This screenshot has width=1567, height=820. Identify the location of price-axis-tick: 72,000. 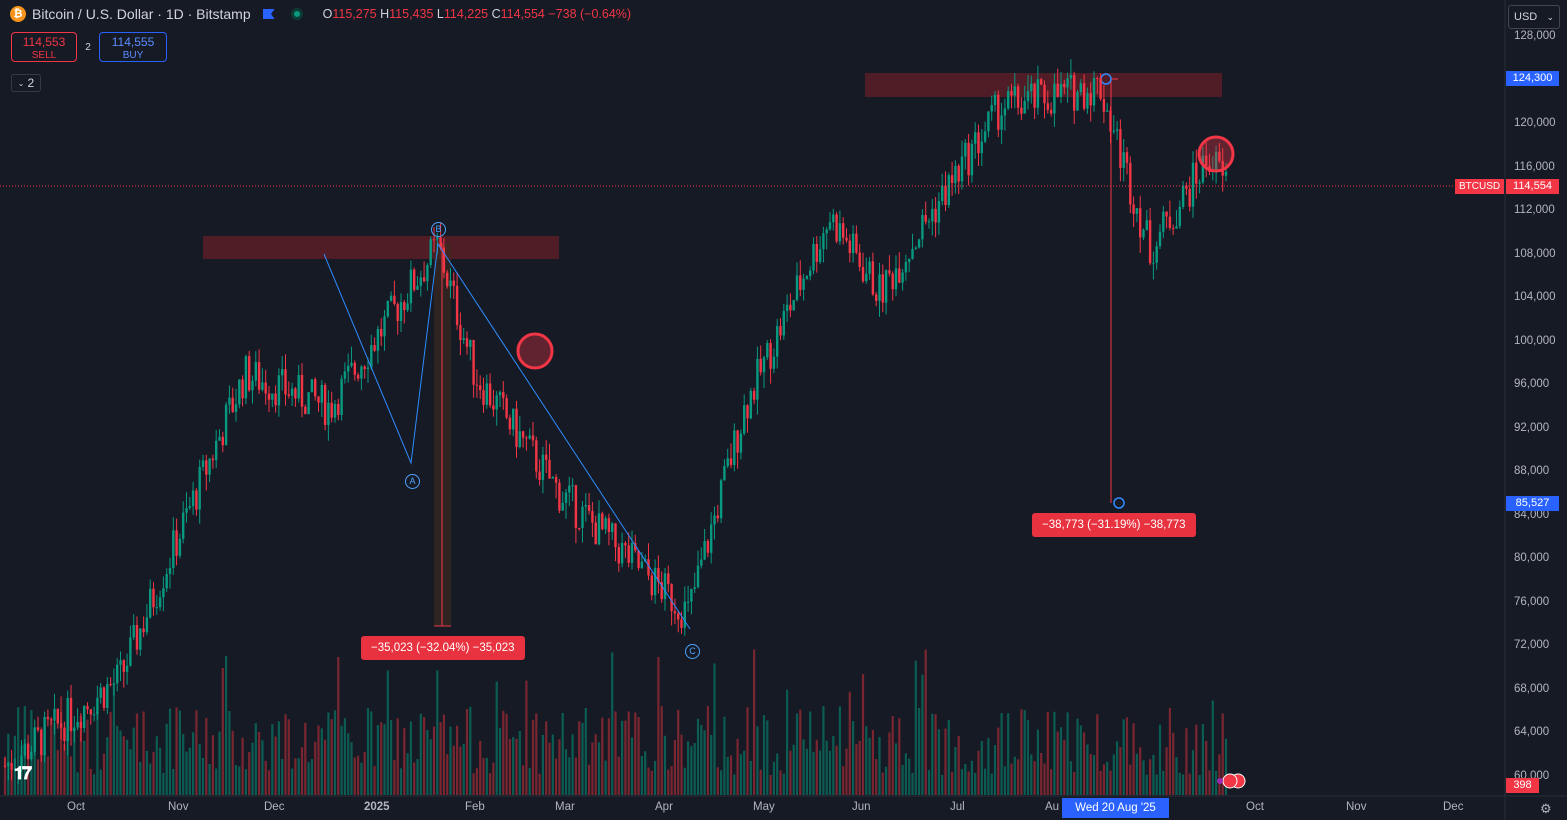
(1532, 645).